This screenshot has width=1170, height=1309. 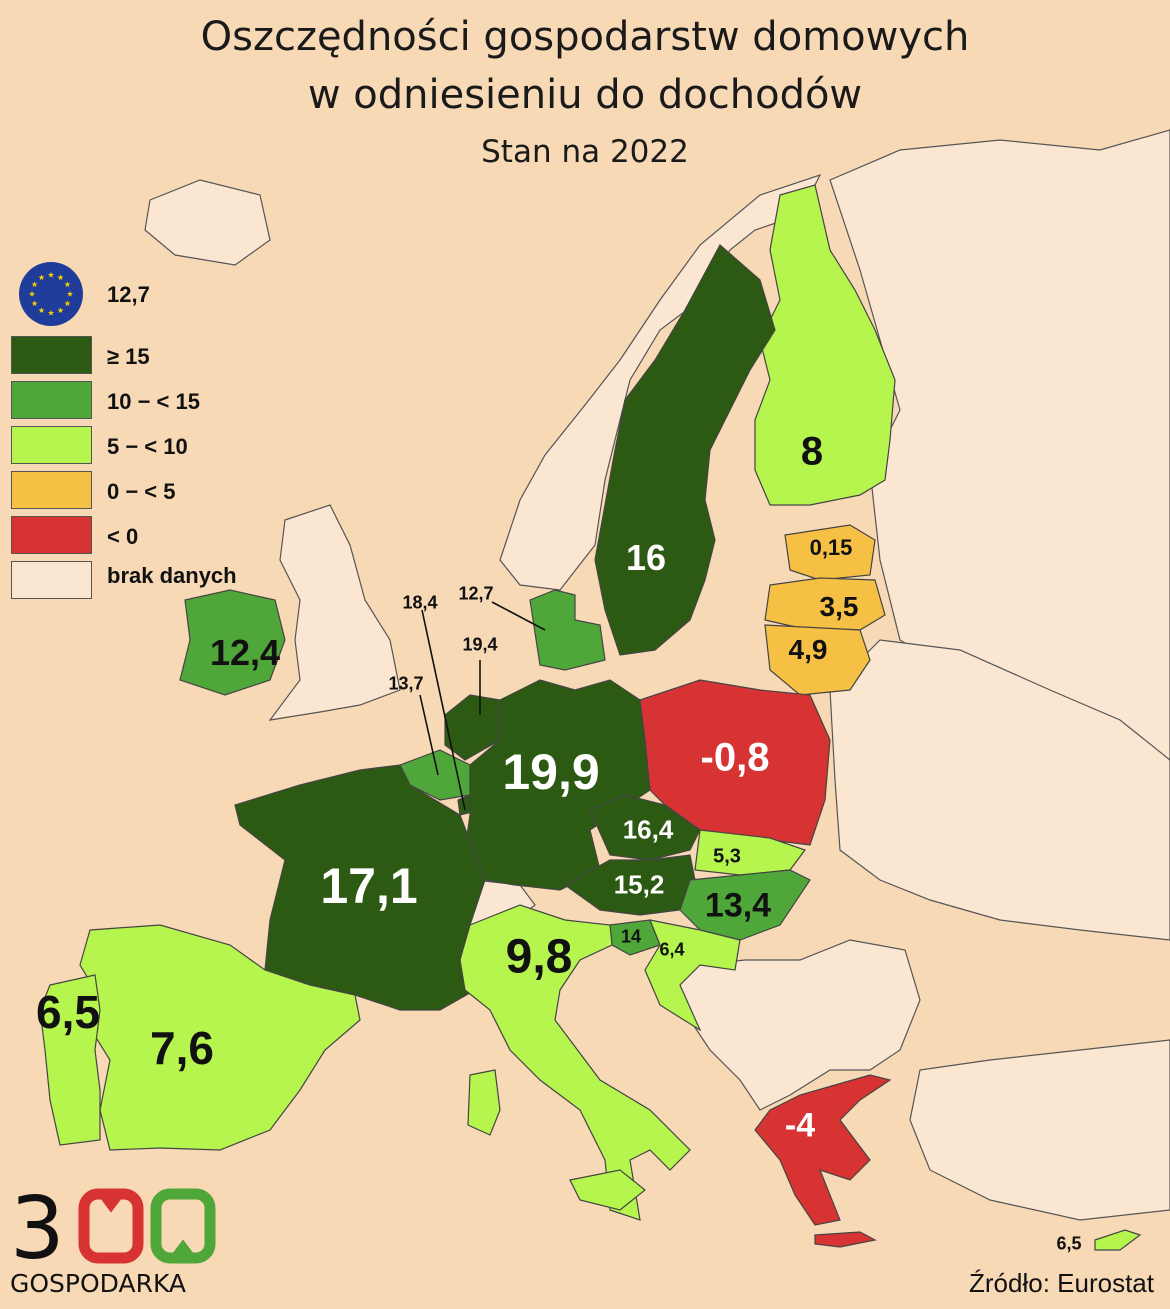 I want to click on france-shape, so click(x=360, y=887).